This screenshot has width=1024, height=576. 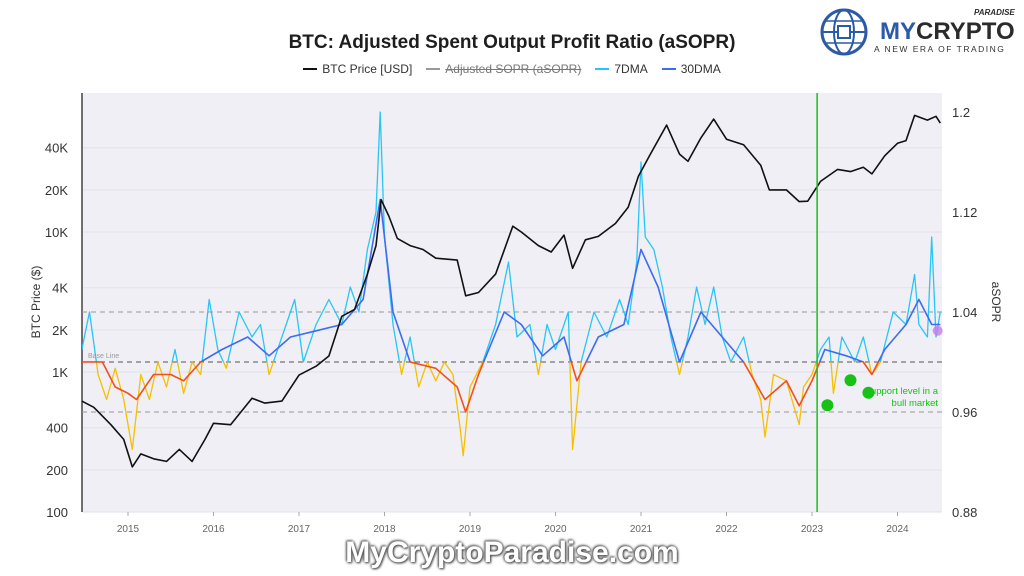 I want to click on support-annotation: Support level in a bull market, so click(x=890, y=398).